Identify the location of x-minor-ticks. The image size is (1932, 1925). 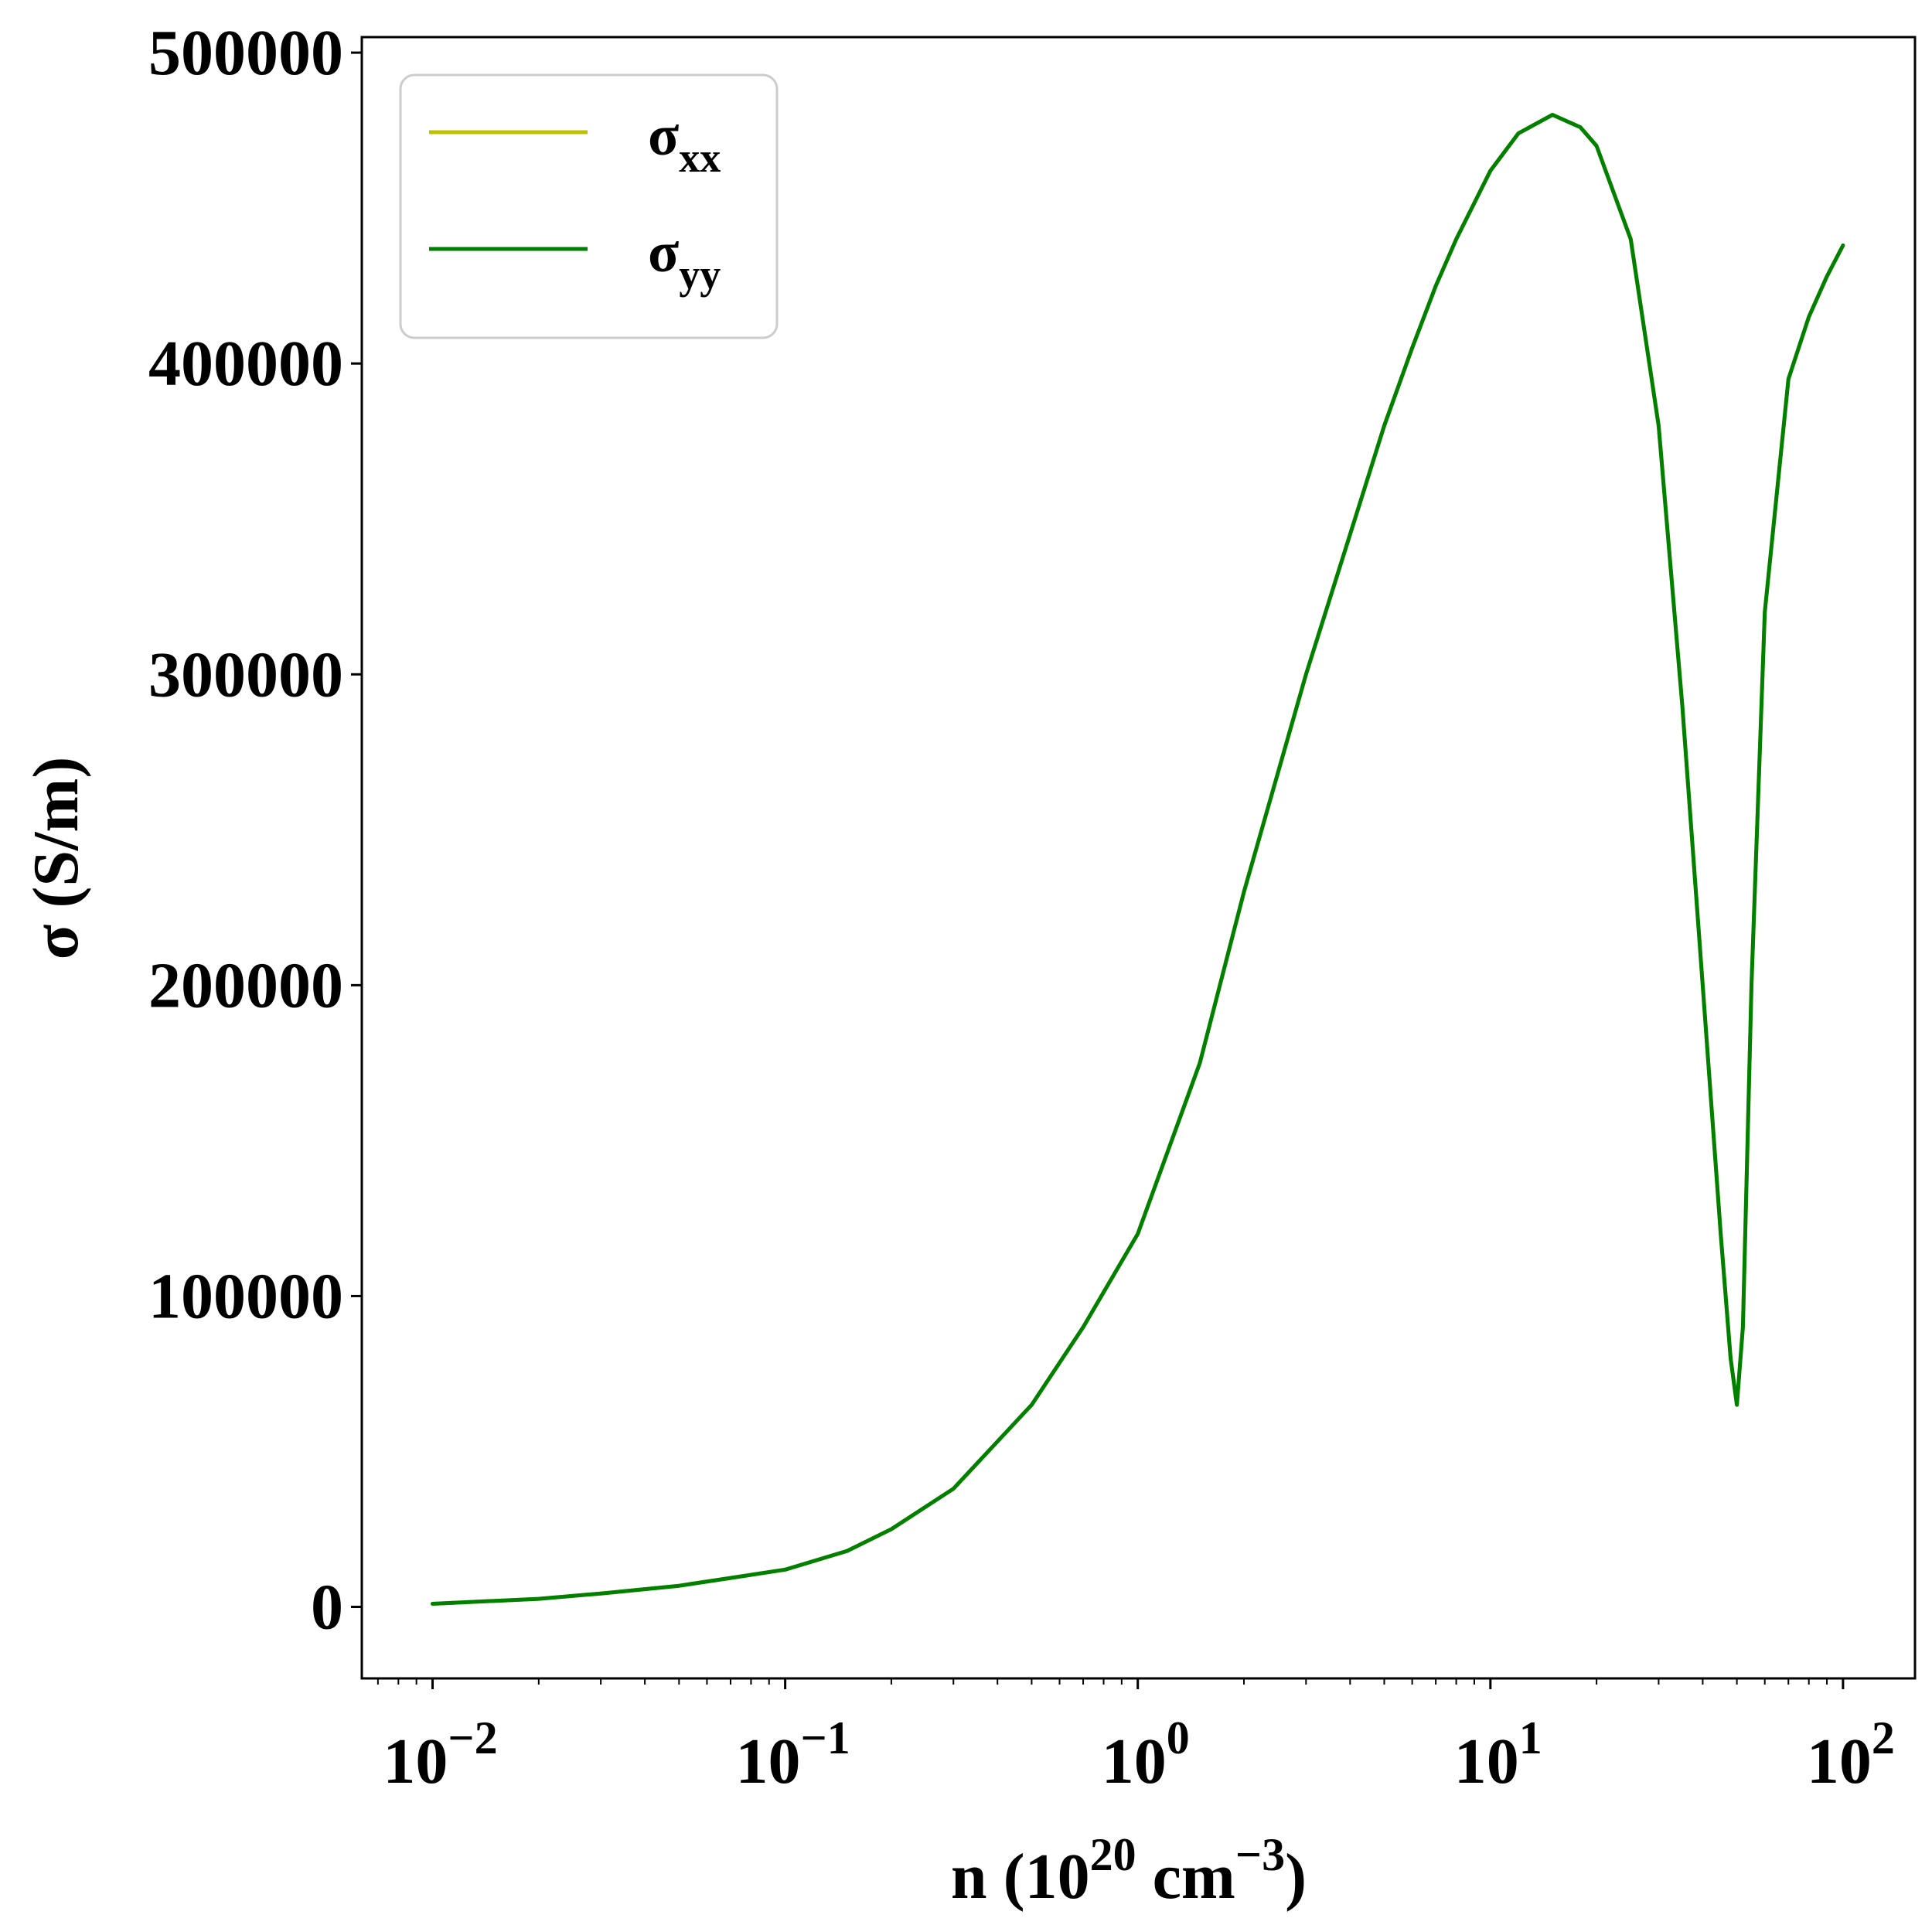
(1102, 1681).